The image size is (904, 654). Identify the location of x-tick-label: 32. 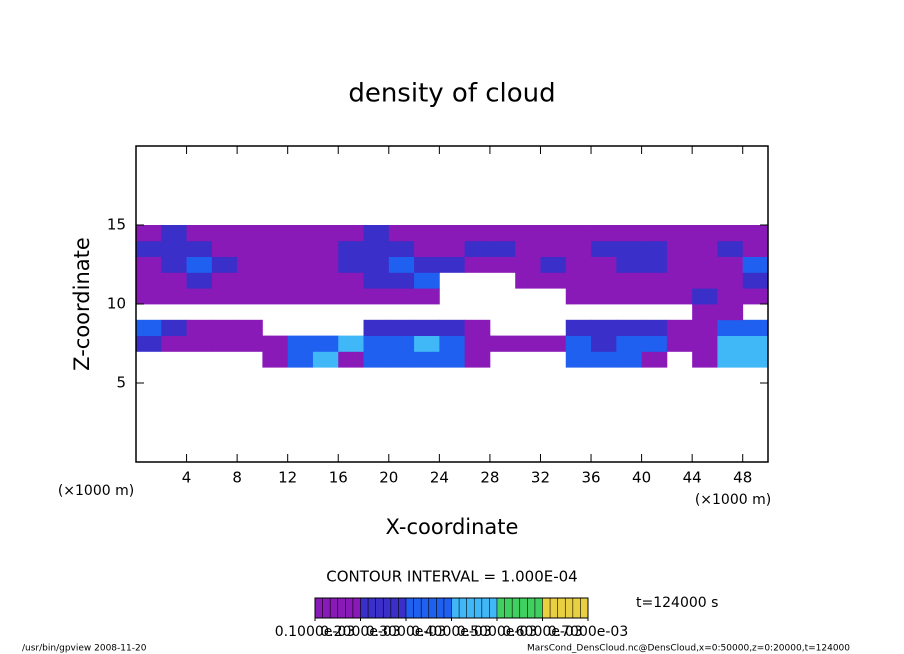
(540, 478).